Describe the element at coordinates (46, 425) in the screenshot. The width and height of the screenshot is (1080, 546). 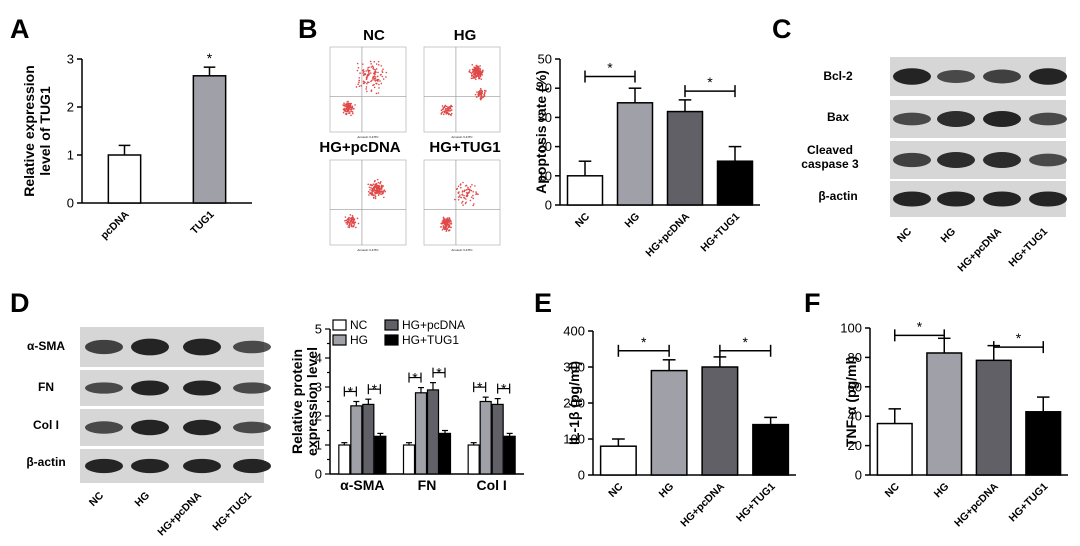
I see `blot-d-label-coli: Col I` at that location.